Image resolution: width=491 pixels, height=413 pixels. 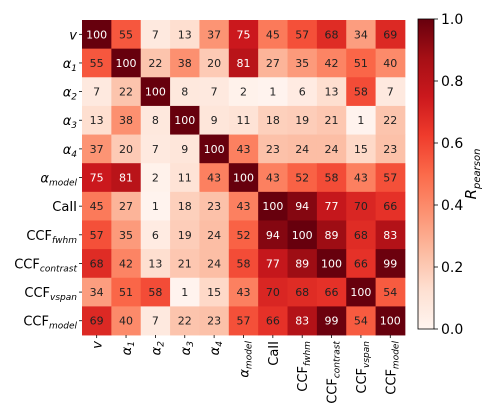 I want to click on x-tick-label: CCFvspan, so click(x=363, y=367).